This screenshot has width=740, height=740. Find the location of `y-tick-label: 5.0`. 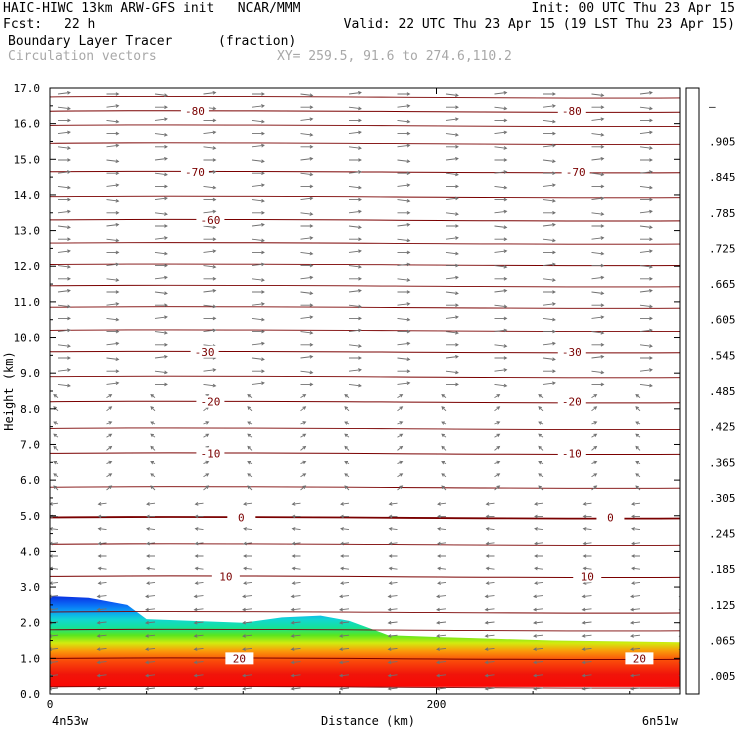

y-tick-label: 5.0 is located at coordinates (30, 516).